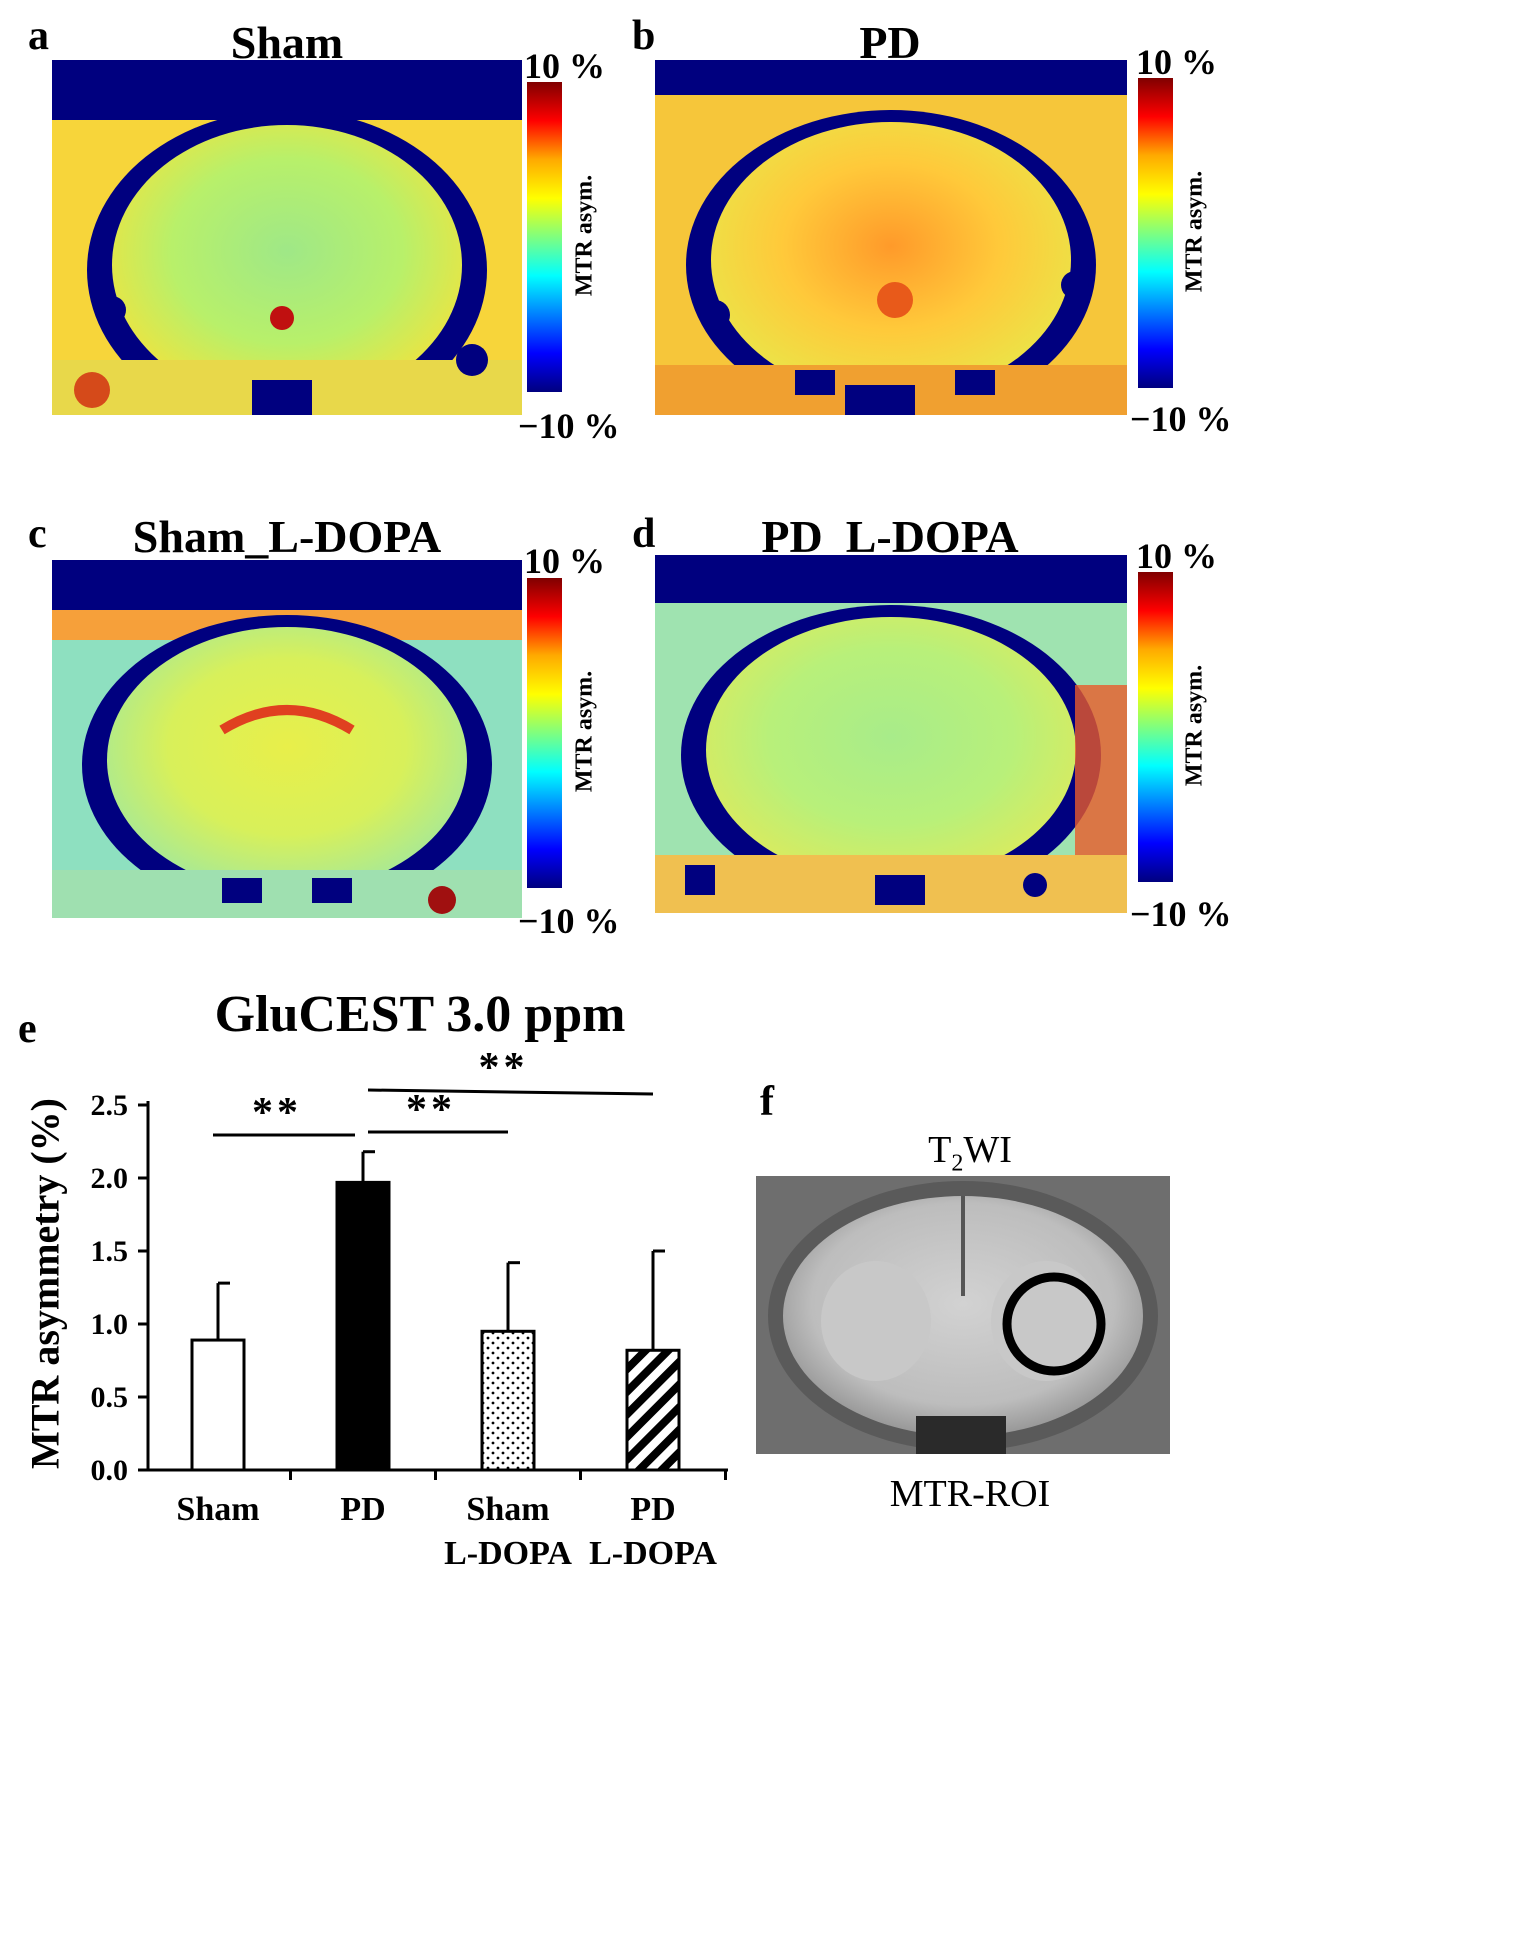 The image size is (1521, 1944). What do you see at coordinates (767, 1102) in the screenshot?
I see `panel-f-letter: f` at bounding box center [767, 1102].